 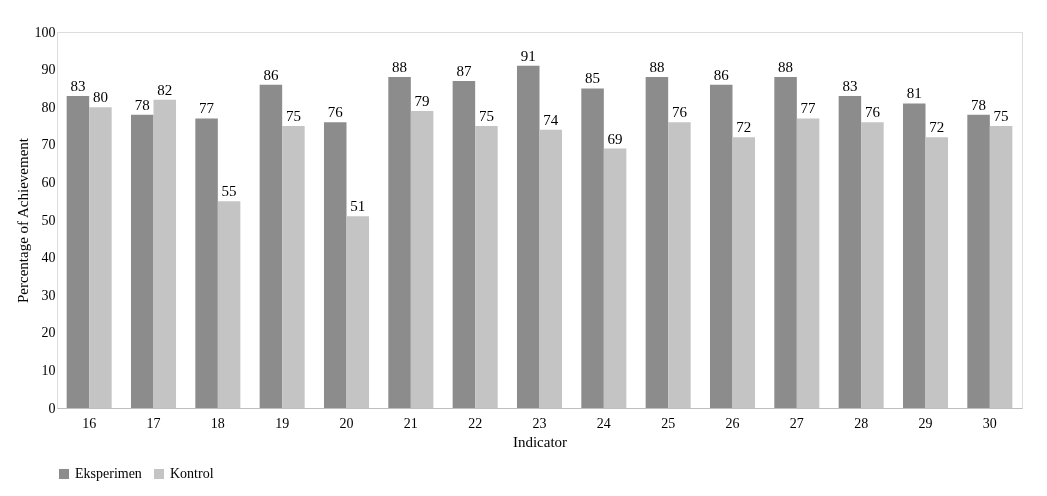 I want to click on legend-label: Eksperimen, so click(x=108, y=473).